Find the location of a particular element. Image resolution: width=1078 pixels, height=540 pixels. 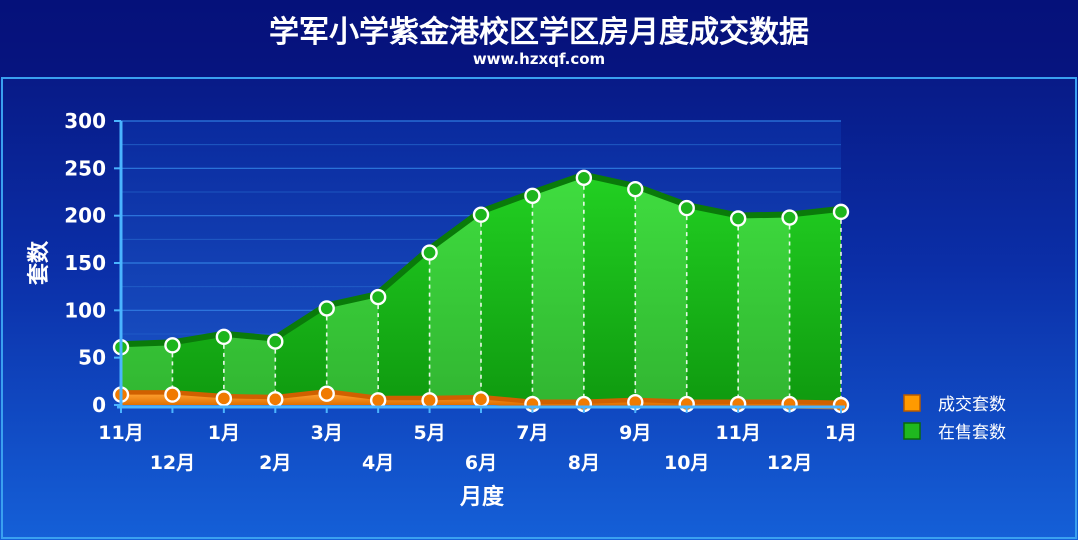

y-tick-label: 0 is located at coordinates (99, 405).